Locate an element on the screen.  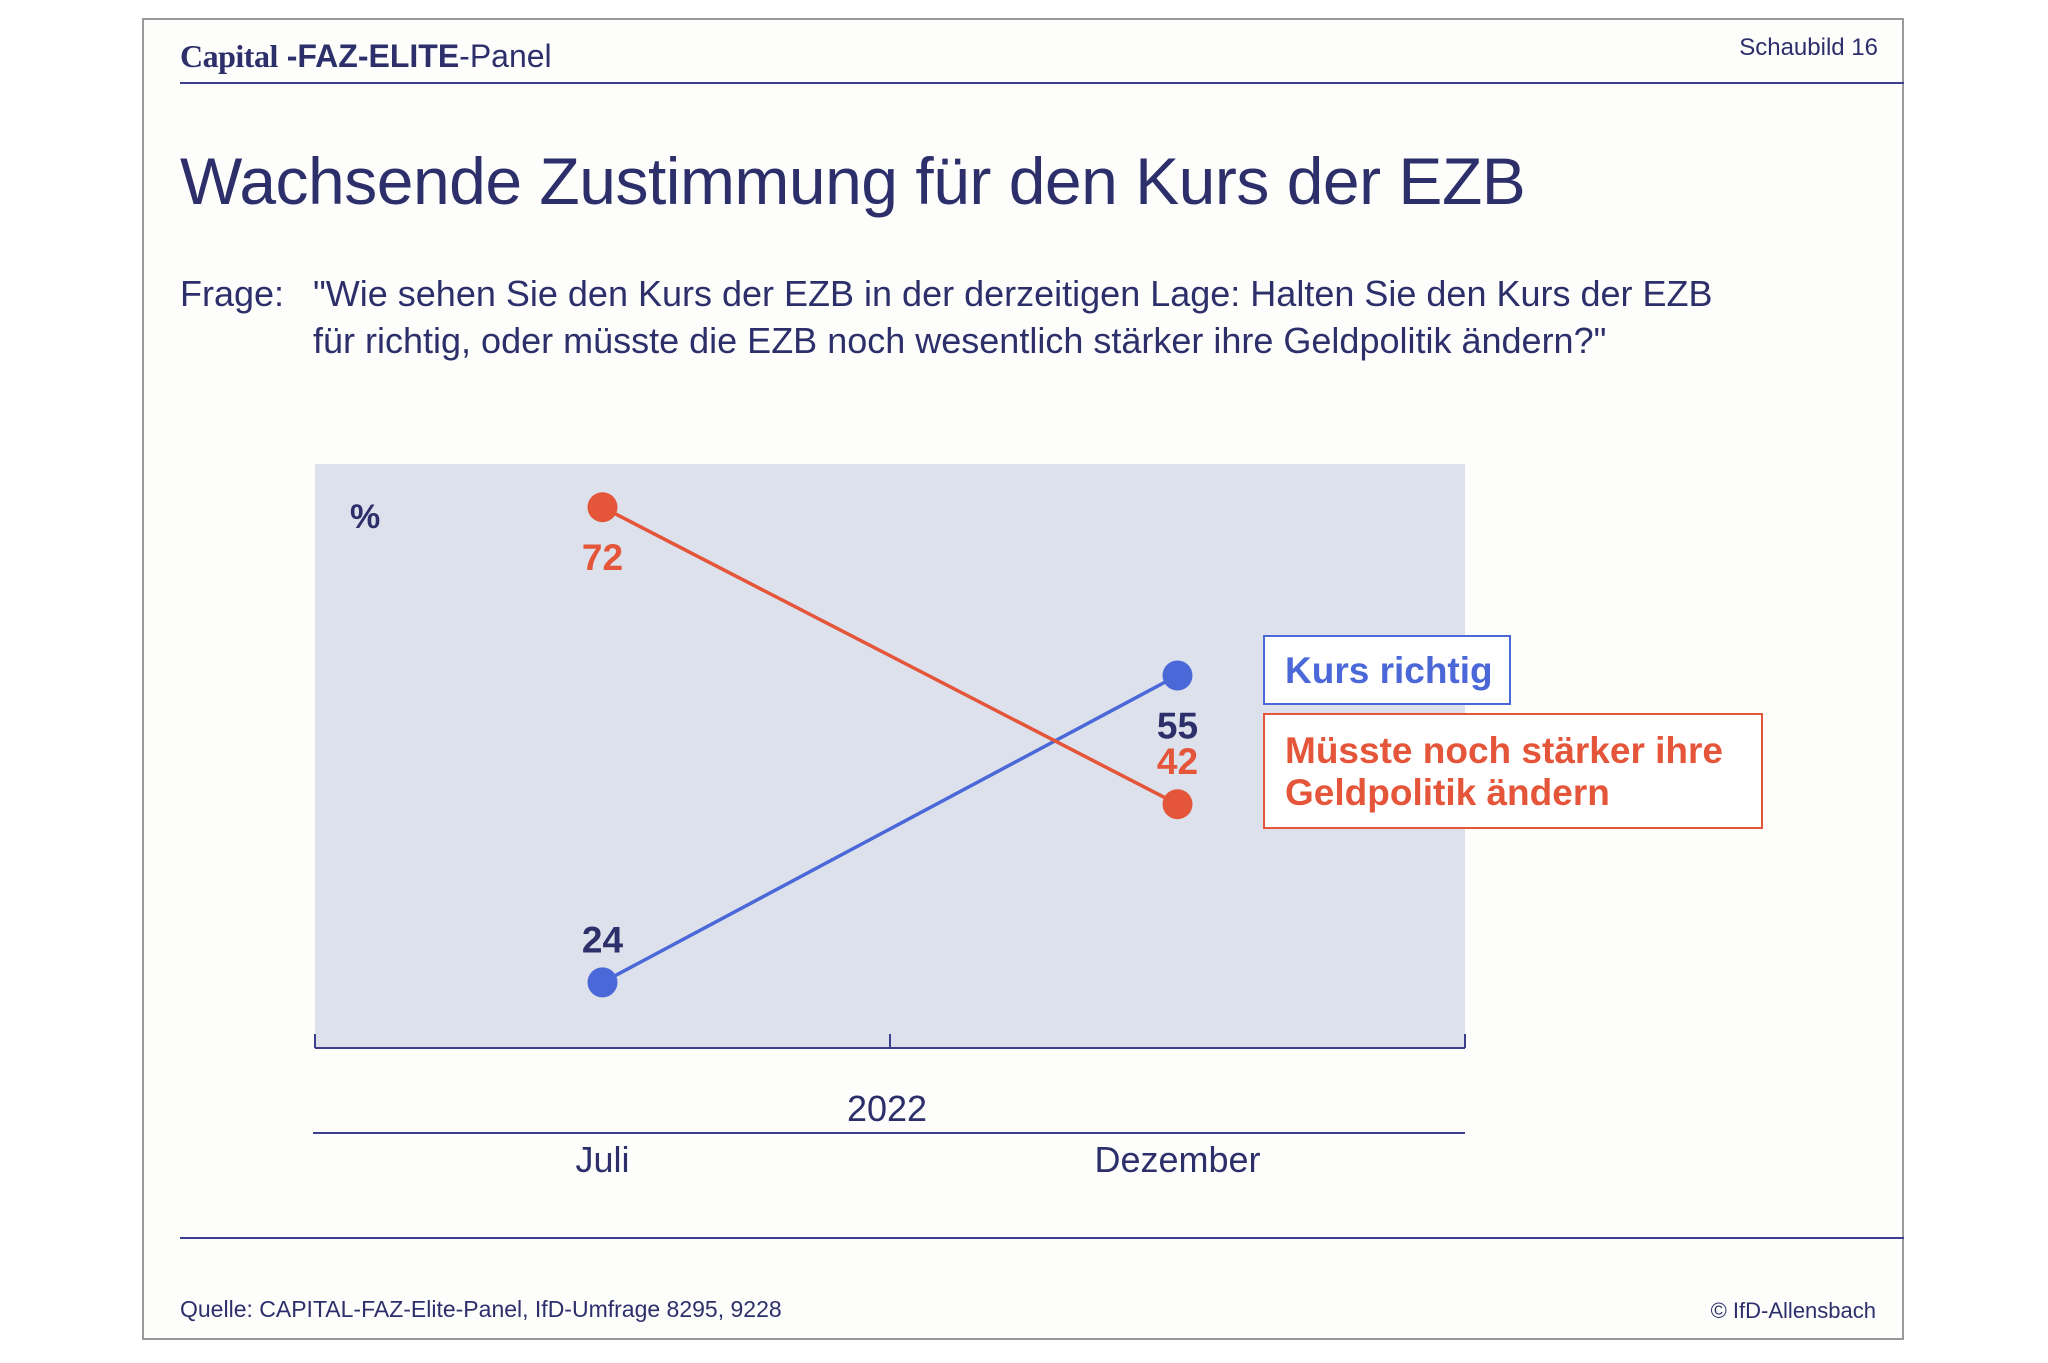
unit-label: % is located at coordinates (365, 517).